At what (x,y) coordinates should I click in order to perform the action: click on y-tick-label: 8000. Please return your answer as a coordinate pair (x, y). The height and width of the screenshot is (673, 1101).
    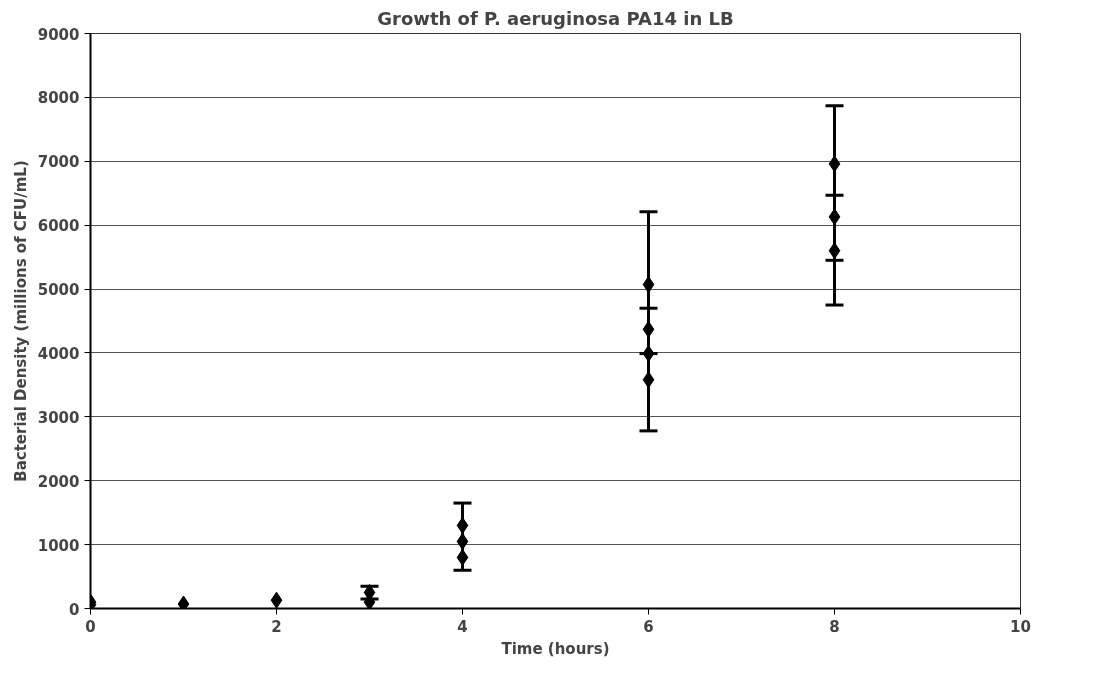
    Looking at the image, I should click on (58, 98).